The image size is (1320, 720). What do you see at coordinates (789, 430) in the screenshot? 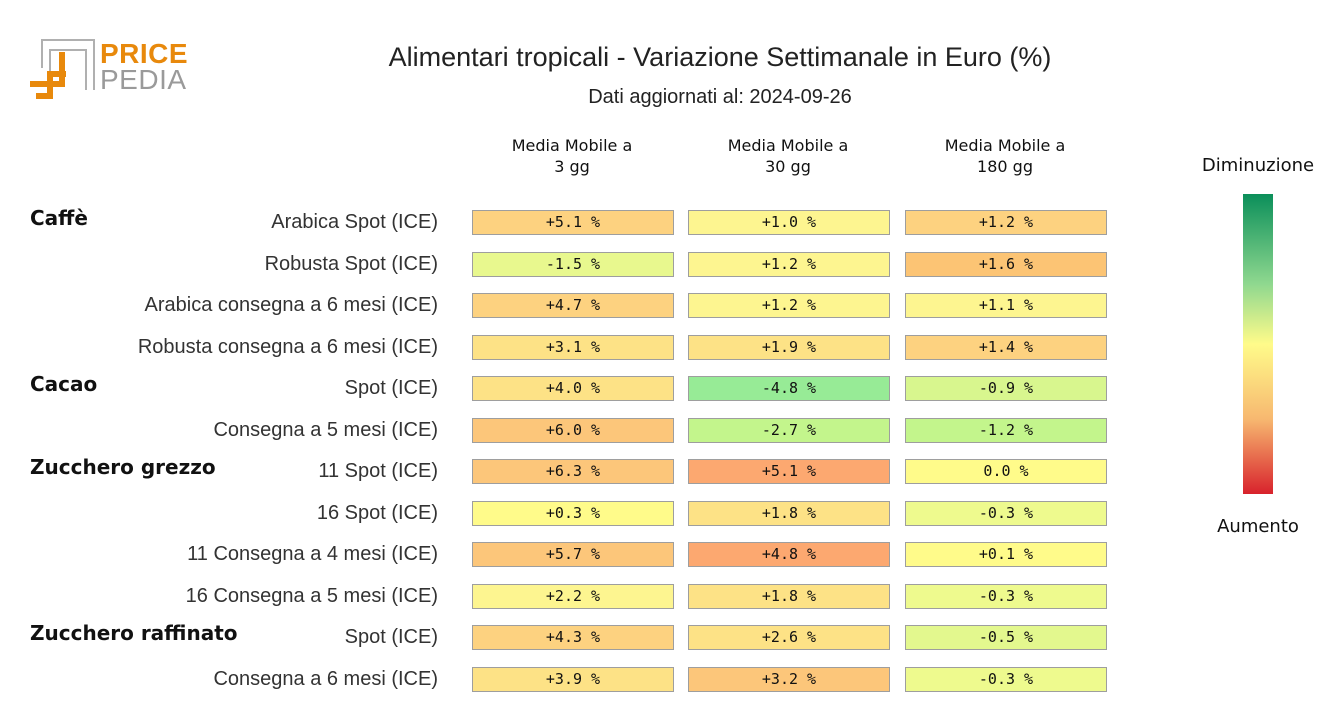
I see `heatmap-cell: -2.7 %` at bounding box center [789, 430].